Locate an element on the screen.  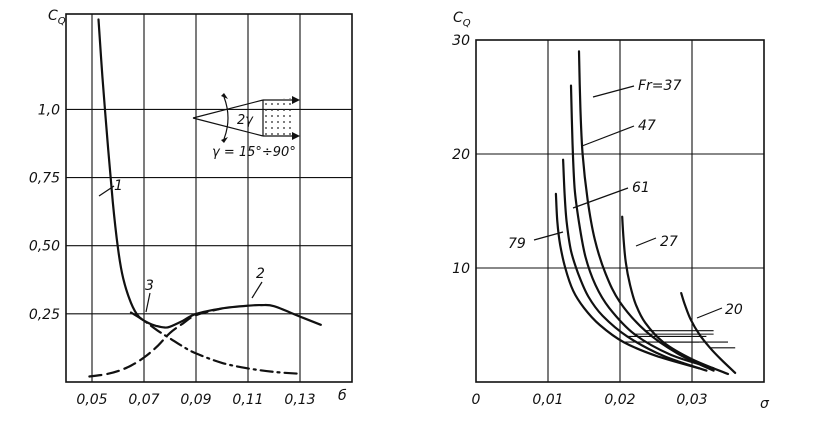
left-curve-label-2: 2 is located at coordinates (258, 282).